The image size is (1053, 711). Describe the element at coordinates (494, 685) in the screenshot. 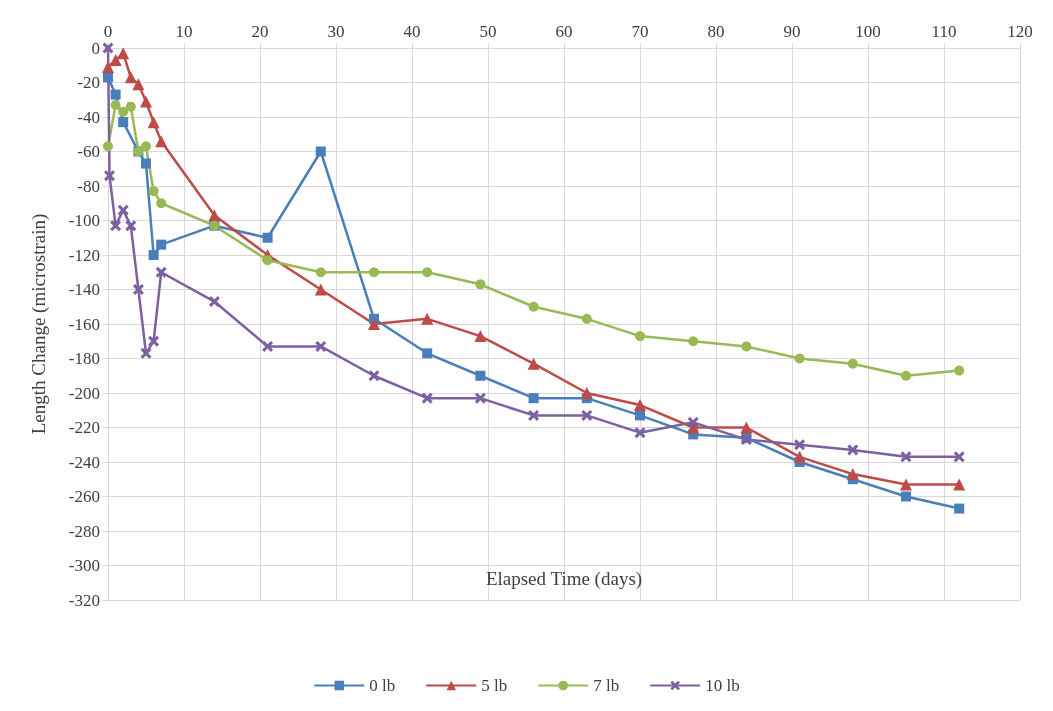

I see `legend-label: 5 lb` at that location.